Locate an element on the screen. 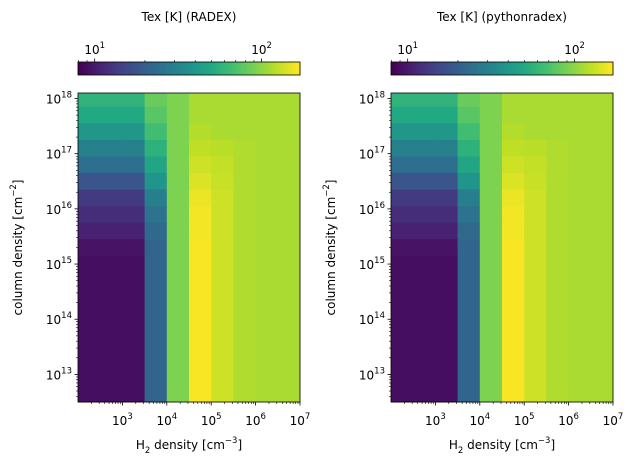  x-tick-label: 103 is located at coordinates (122, 420).